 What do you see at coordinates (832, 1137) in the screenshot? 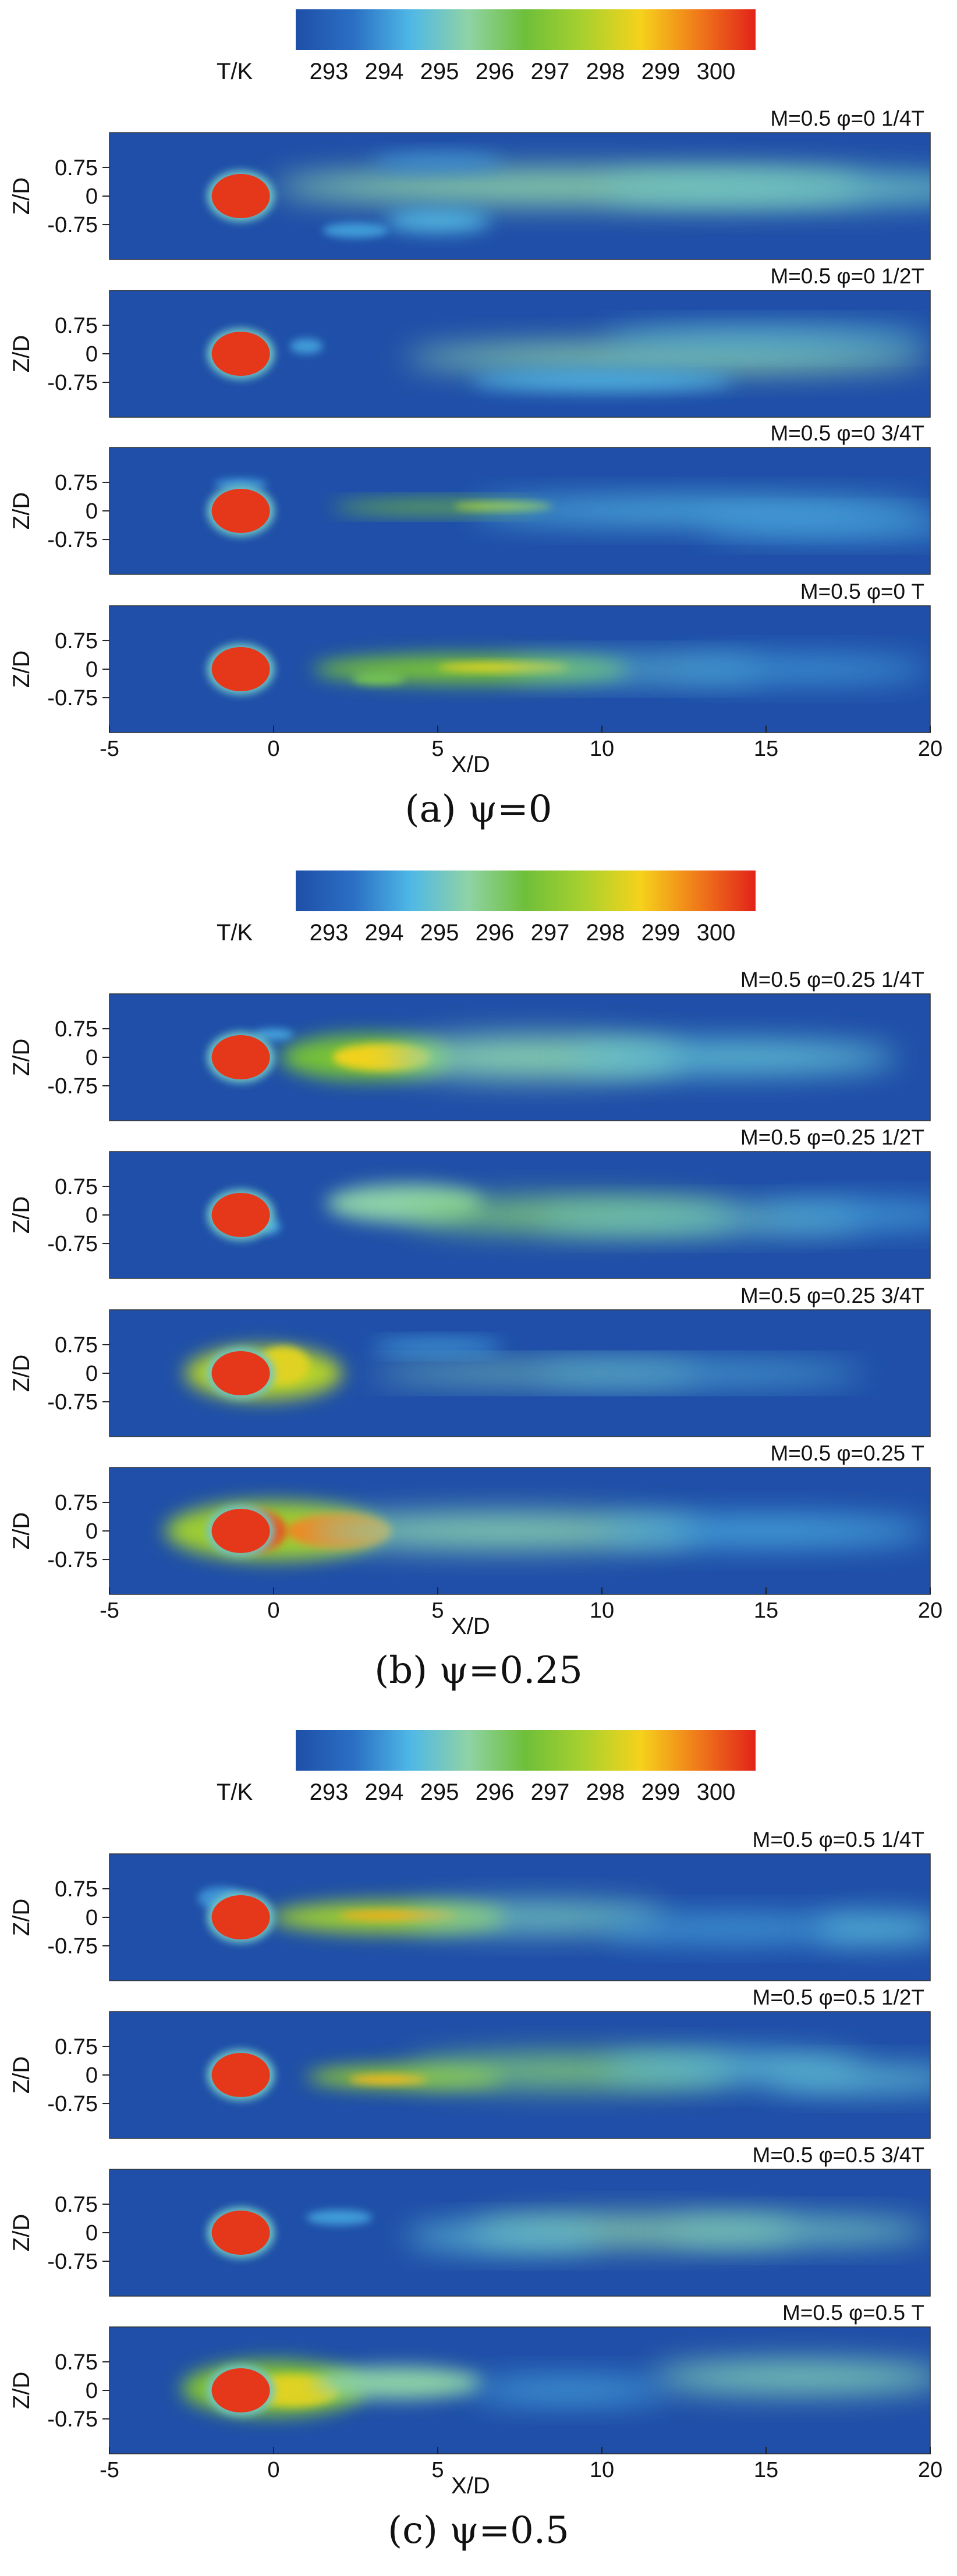
I see `panel-label: M=0.5 φ=0.25 1/2T` at bounding box center [832, 1137].